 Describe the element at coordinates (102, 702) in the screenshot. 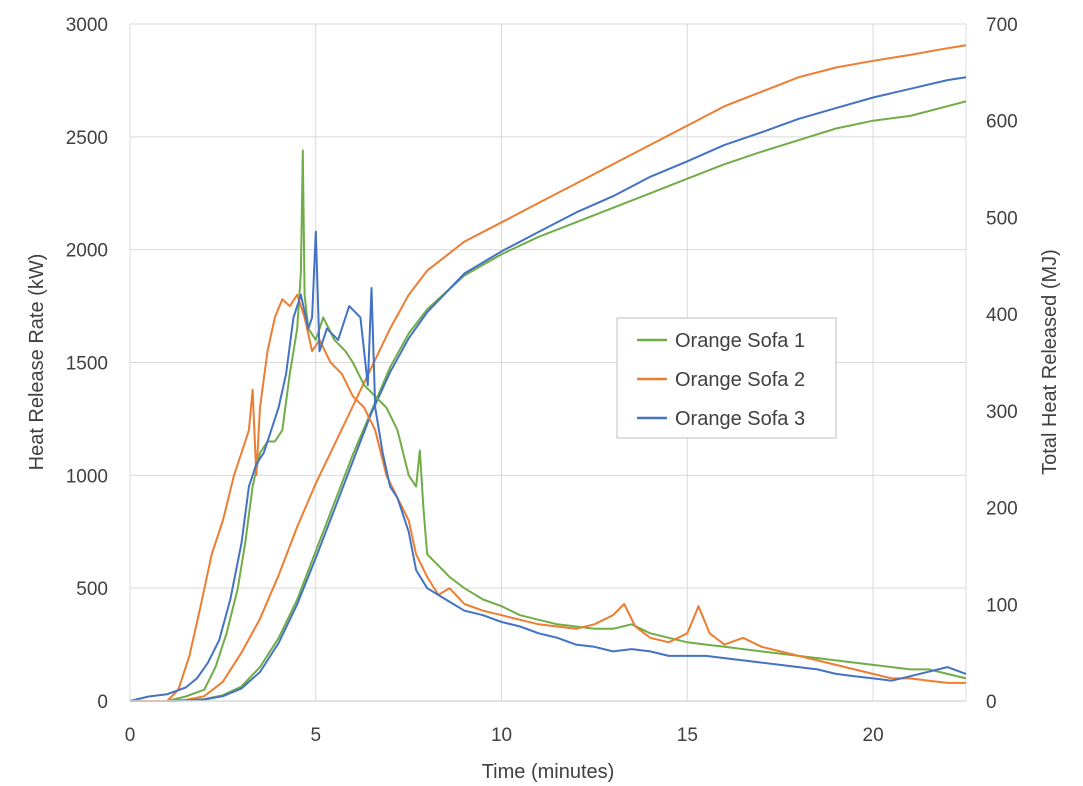

I see `y-tick-label: 0` at that location.